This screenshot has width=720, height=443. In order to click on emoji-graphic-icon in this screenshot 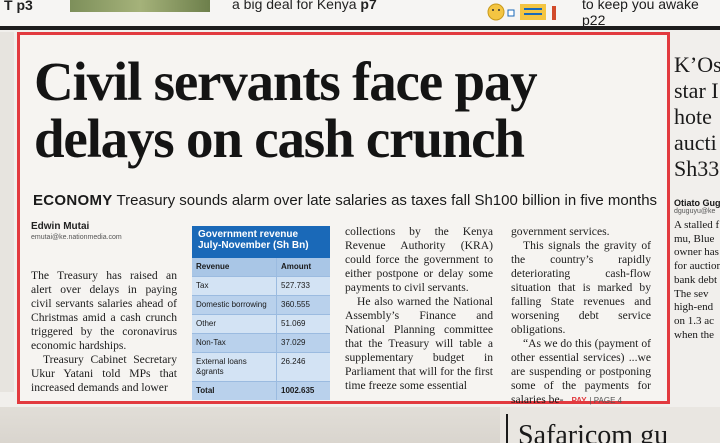, I will do `click(521, 12)`.